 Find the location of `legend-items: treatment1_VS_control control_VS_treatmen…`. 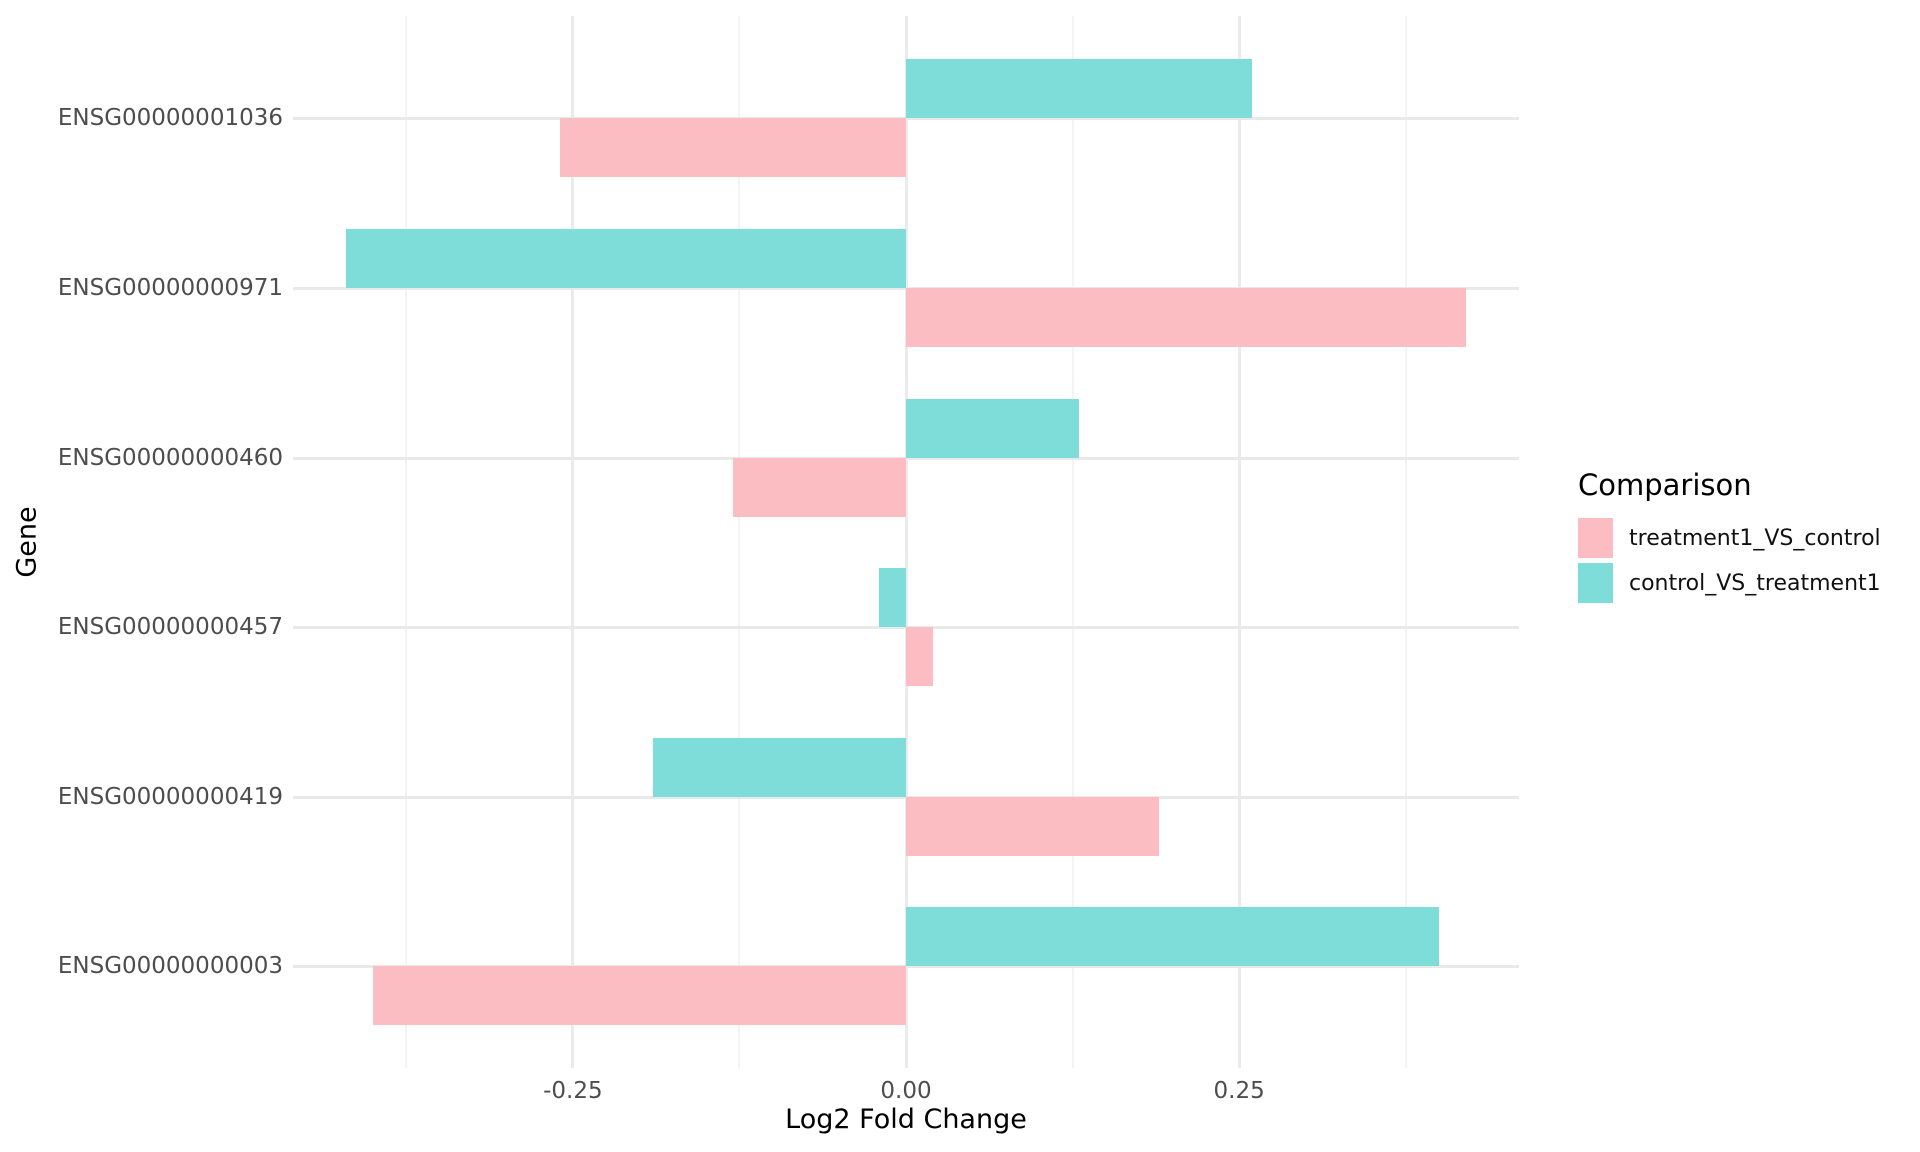

legend-items: treatment1_VS_control control_VS_treatmen… is located at coordinates (1729, 563).